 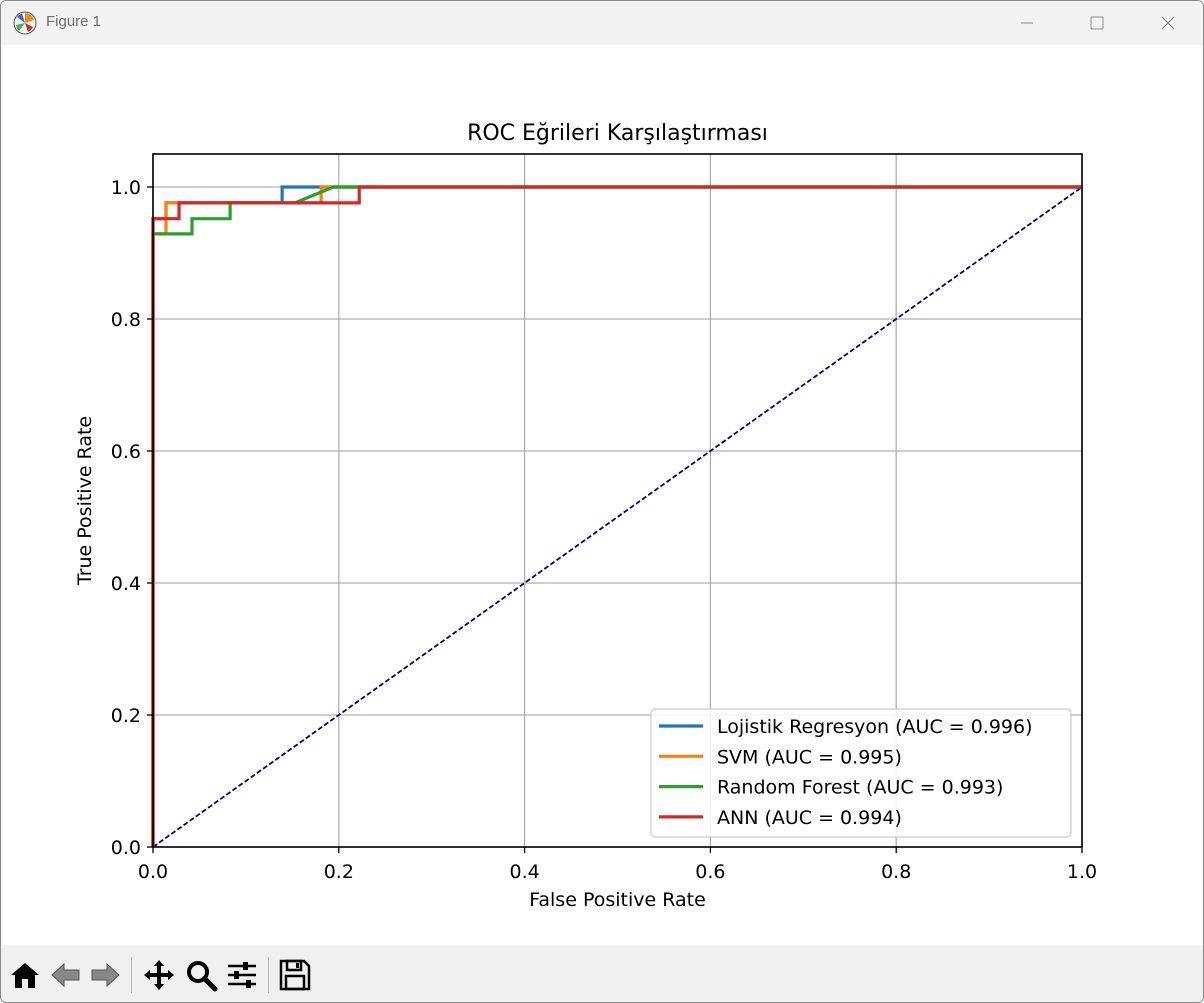 I want to click on legend-label: SVM (AUC = 0.995), so click(x=809, y=757).